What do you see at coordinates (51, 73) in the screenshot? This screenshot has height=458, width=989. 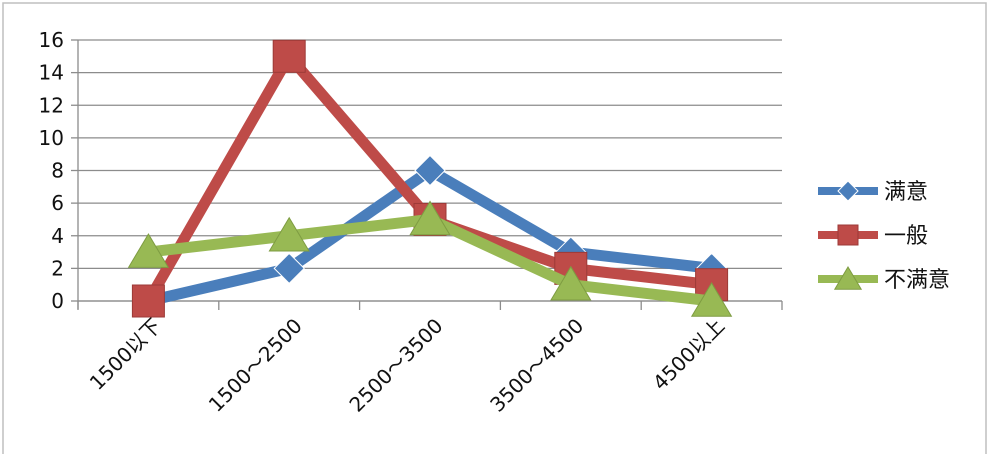 I see `y-tick-label: 14` at bounding box center [51, 73].